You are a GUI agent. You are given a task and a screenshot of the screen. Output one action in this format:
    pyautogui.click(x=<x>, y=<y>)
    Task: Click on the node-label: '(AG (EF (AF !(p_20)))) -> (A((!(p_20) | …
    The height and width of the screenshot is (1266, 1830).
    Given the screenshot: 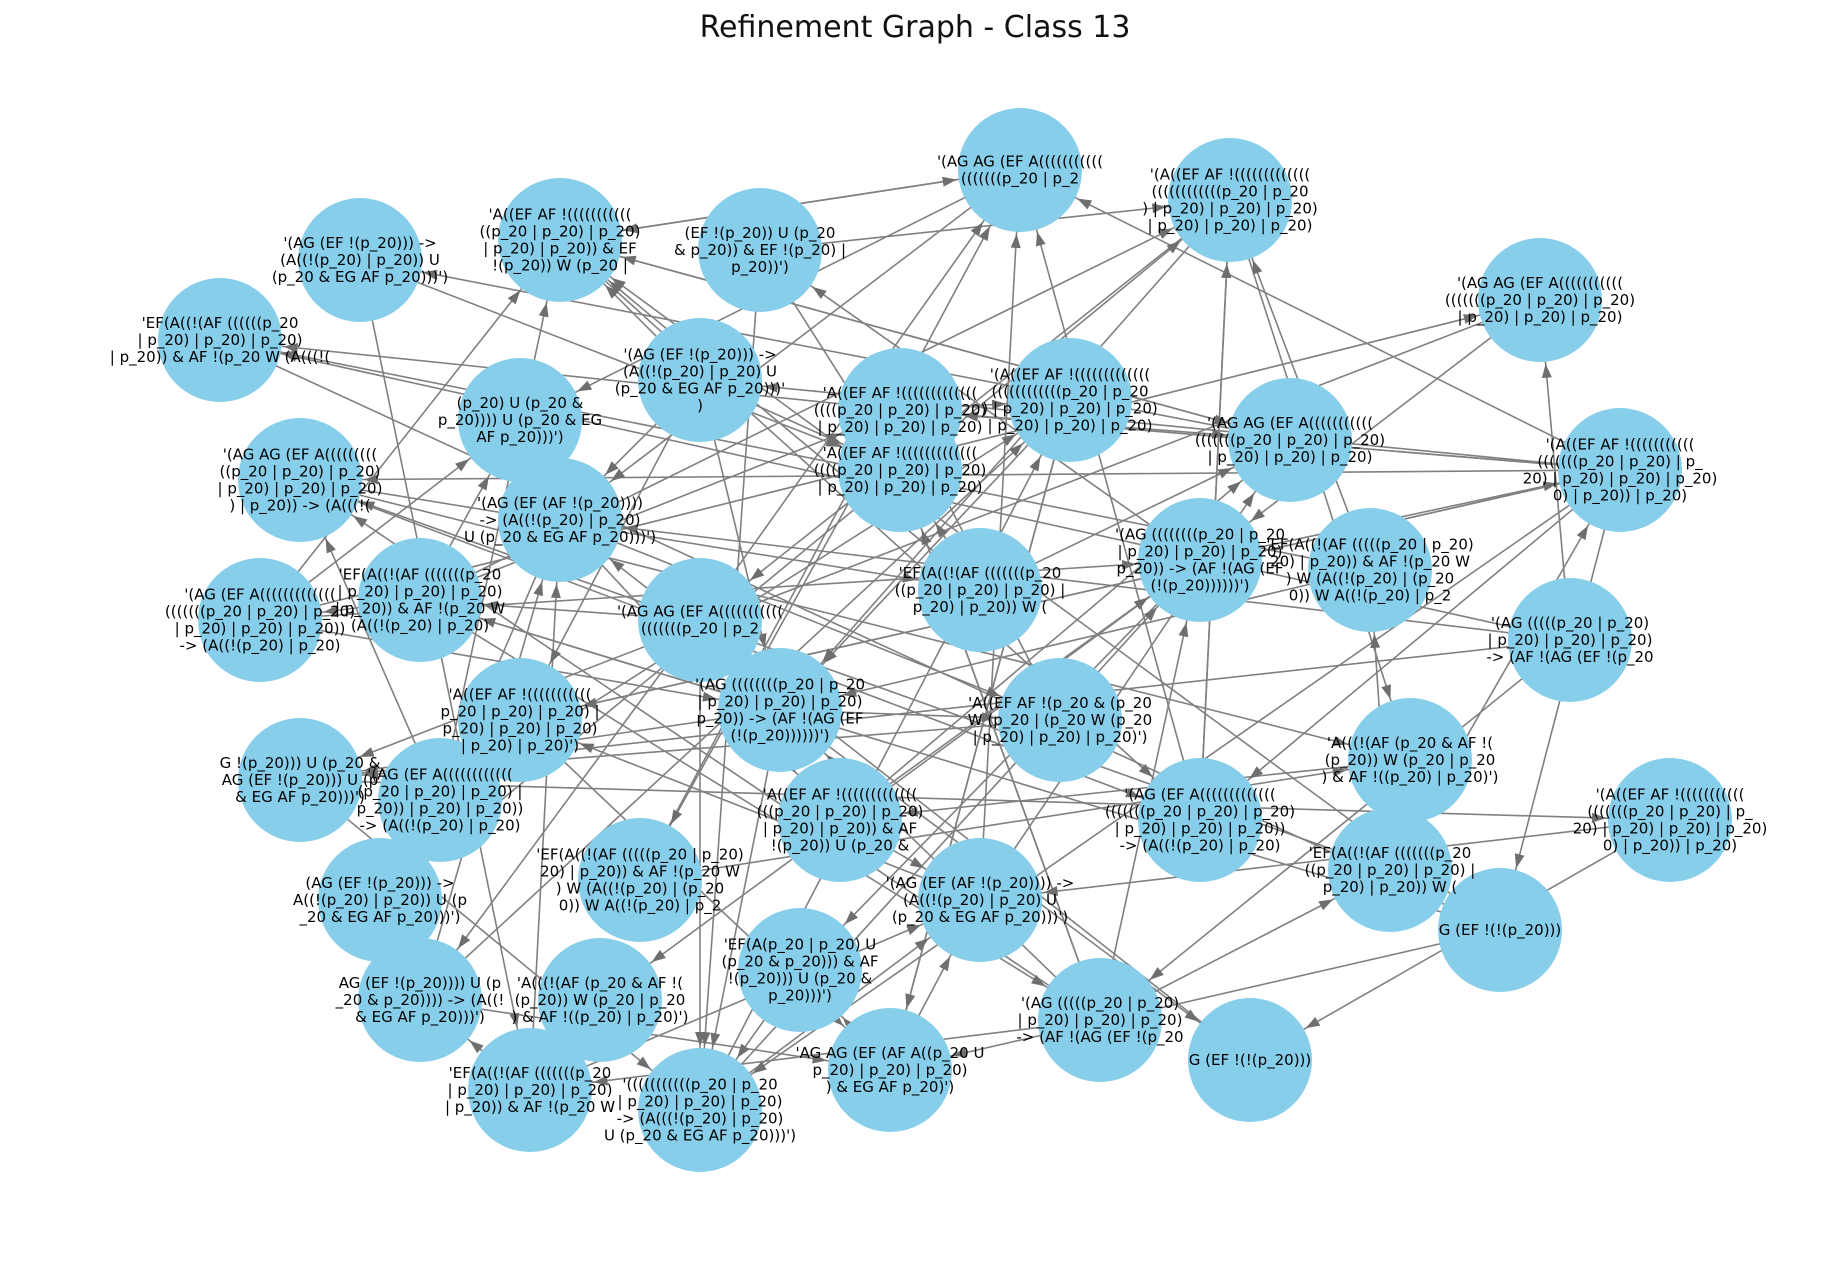 What is the action you would take?
    pyautogui.click(x=980, y=900)
    